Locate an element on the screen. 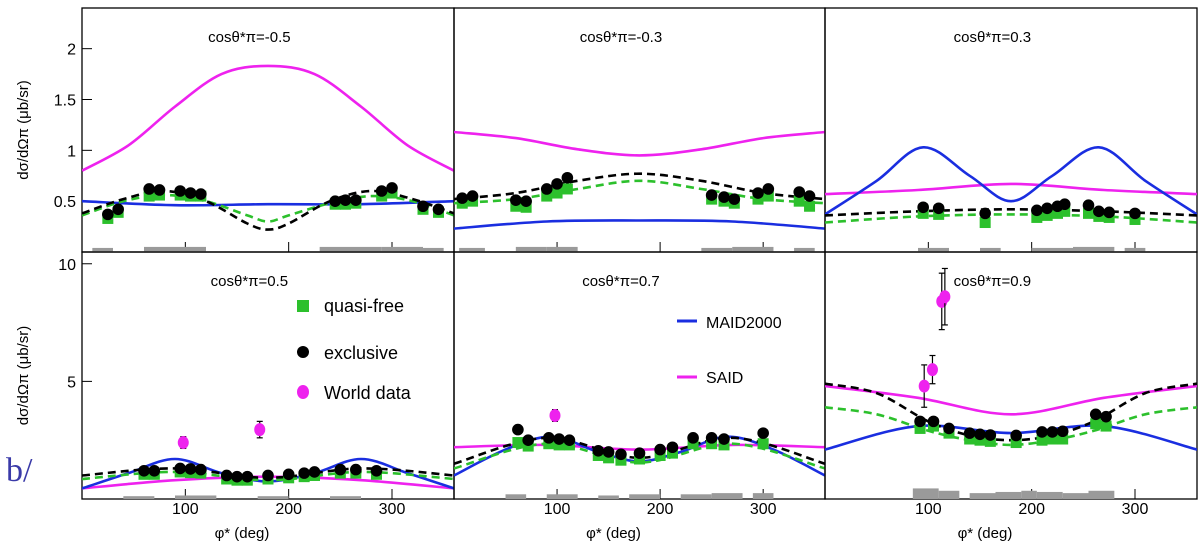 The width and height of the screenshot is (1201, 541). maid-curve is located at coordinates (1011, 180).